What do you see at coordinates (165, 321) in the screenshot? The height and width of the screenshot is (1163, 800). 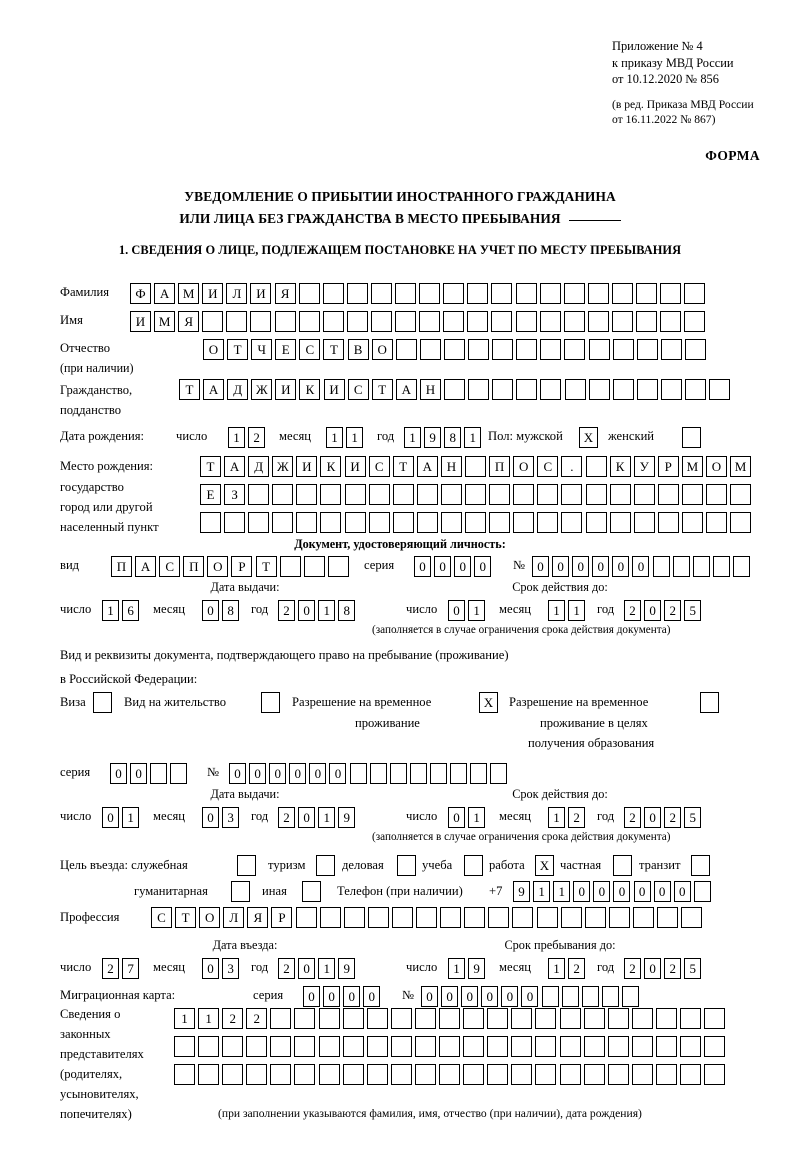 I see `cell: М` at bounding box center [165, 321].